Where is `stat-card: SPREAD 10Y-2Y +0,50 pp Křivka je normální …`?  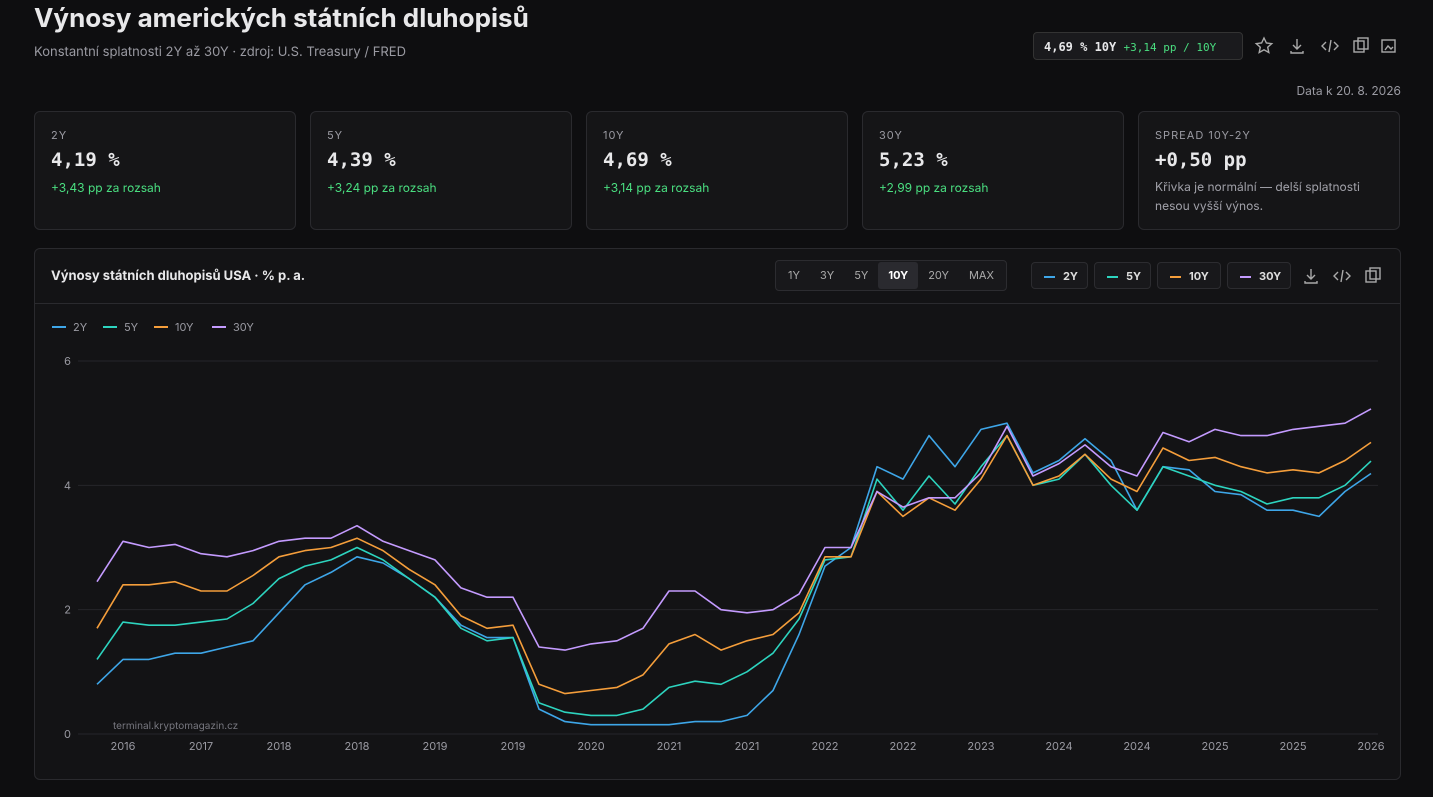 stat-card: SPREAD 10Y-2Y +0,50 pp Křivka je normální … is located at coordinates (1269, 170).